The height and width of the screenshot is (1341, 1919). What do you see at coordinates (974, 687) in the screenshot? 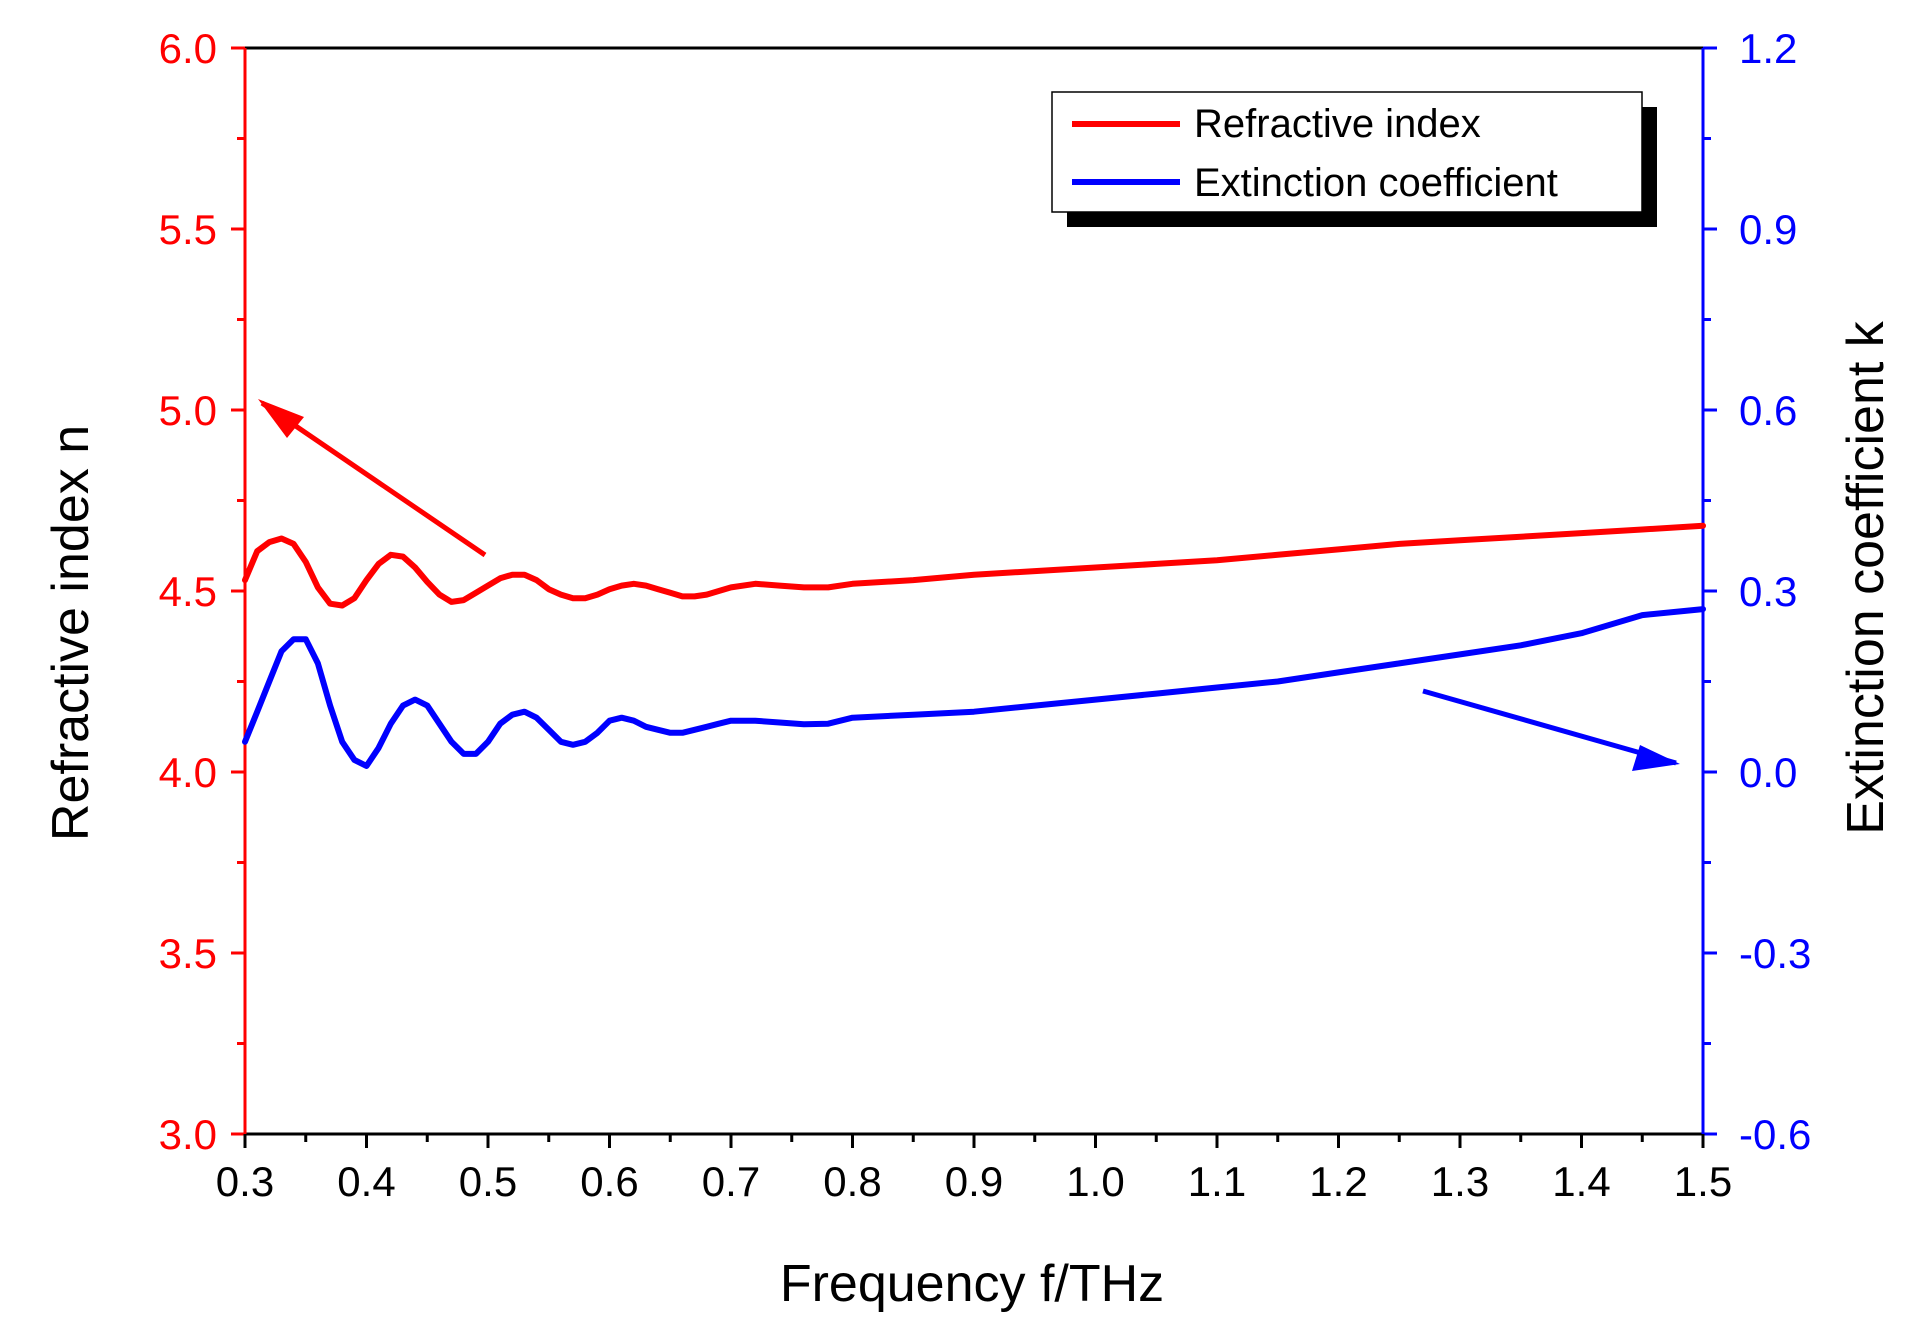
I see `extinction-coefficient-line` at bounding box center [974, 687].